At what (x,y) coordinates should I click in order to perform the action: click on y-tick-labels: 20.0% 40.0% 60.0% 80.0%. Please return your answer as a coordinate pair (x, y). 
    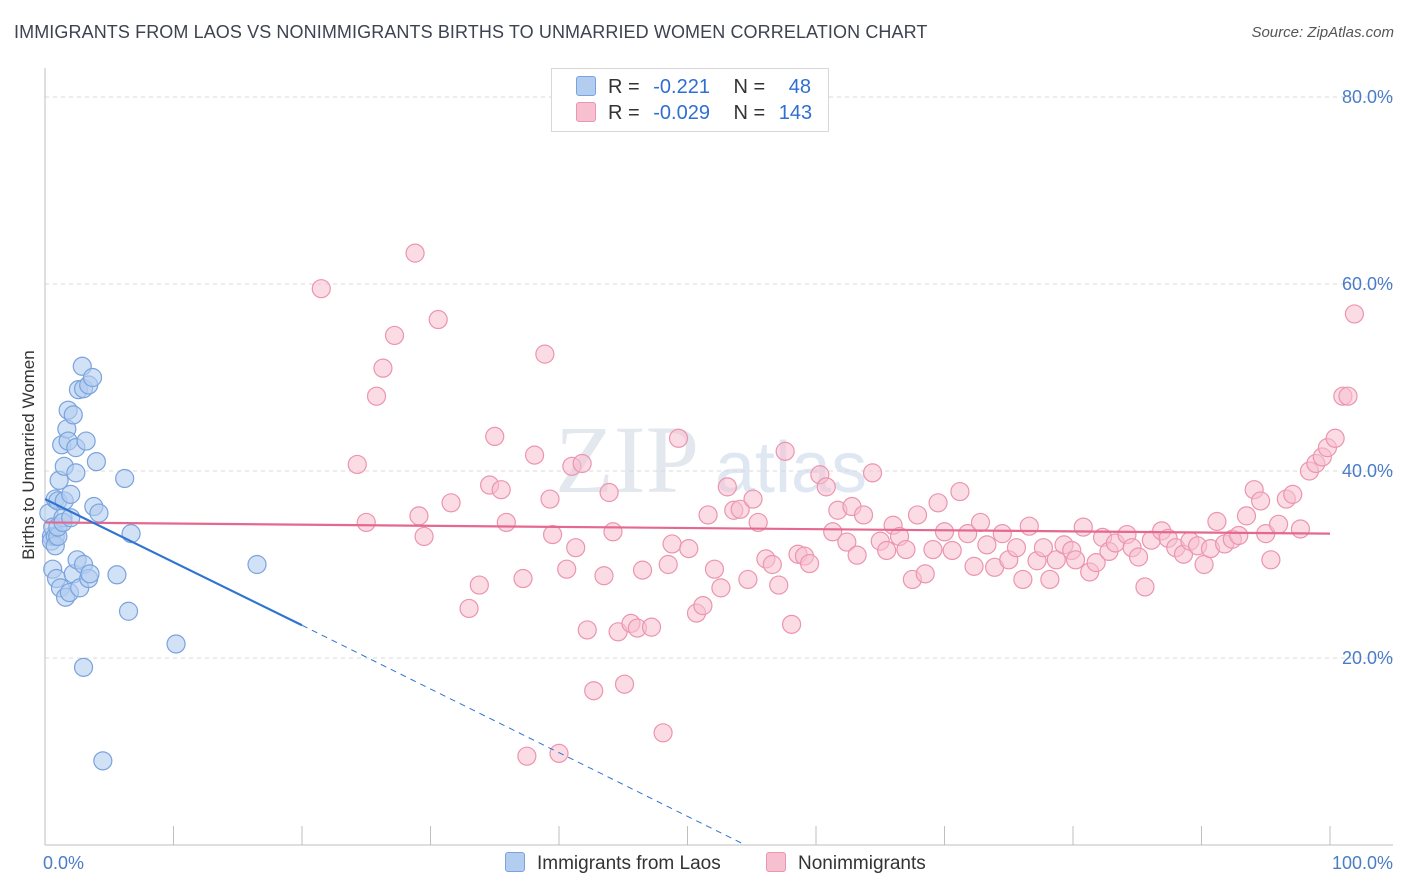
    Looking at the image, I should click on (1367, 377).